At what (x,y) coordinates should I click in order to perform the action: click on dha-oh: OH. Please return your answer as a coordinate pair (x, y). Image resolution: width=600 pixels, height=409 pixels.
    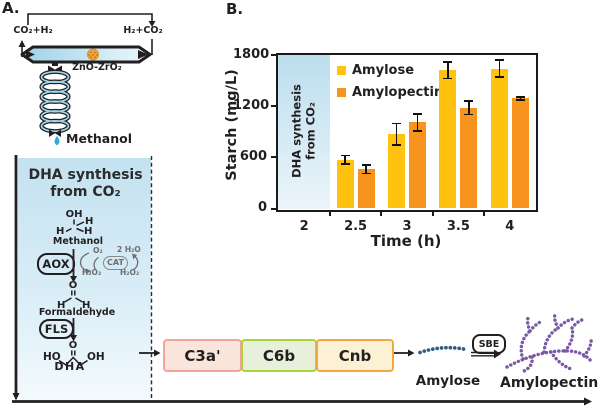
    Looking at the image, I should click on (96, 357).